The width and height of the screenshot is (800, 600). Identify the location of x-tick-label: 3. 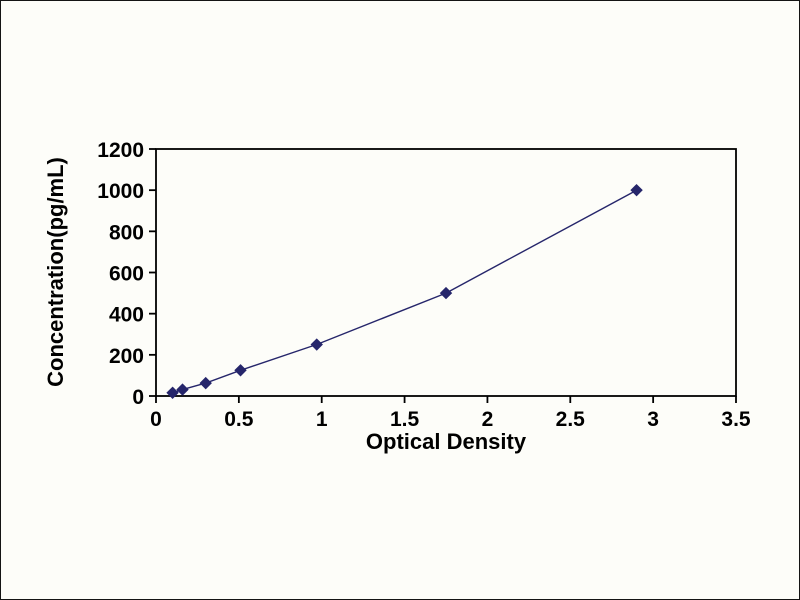
(653, 419).